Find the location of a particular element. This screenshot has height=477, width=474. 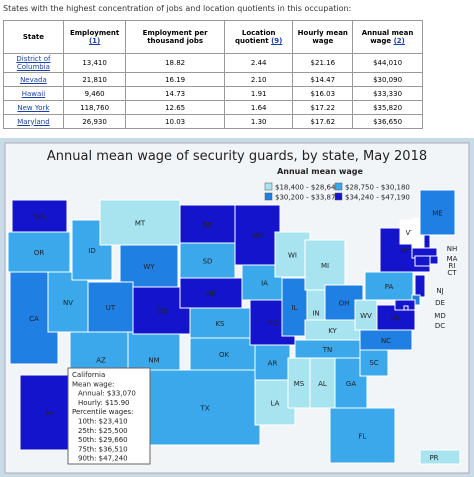

state-label: OR is located at coordinates (39, 253).